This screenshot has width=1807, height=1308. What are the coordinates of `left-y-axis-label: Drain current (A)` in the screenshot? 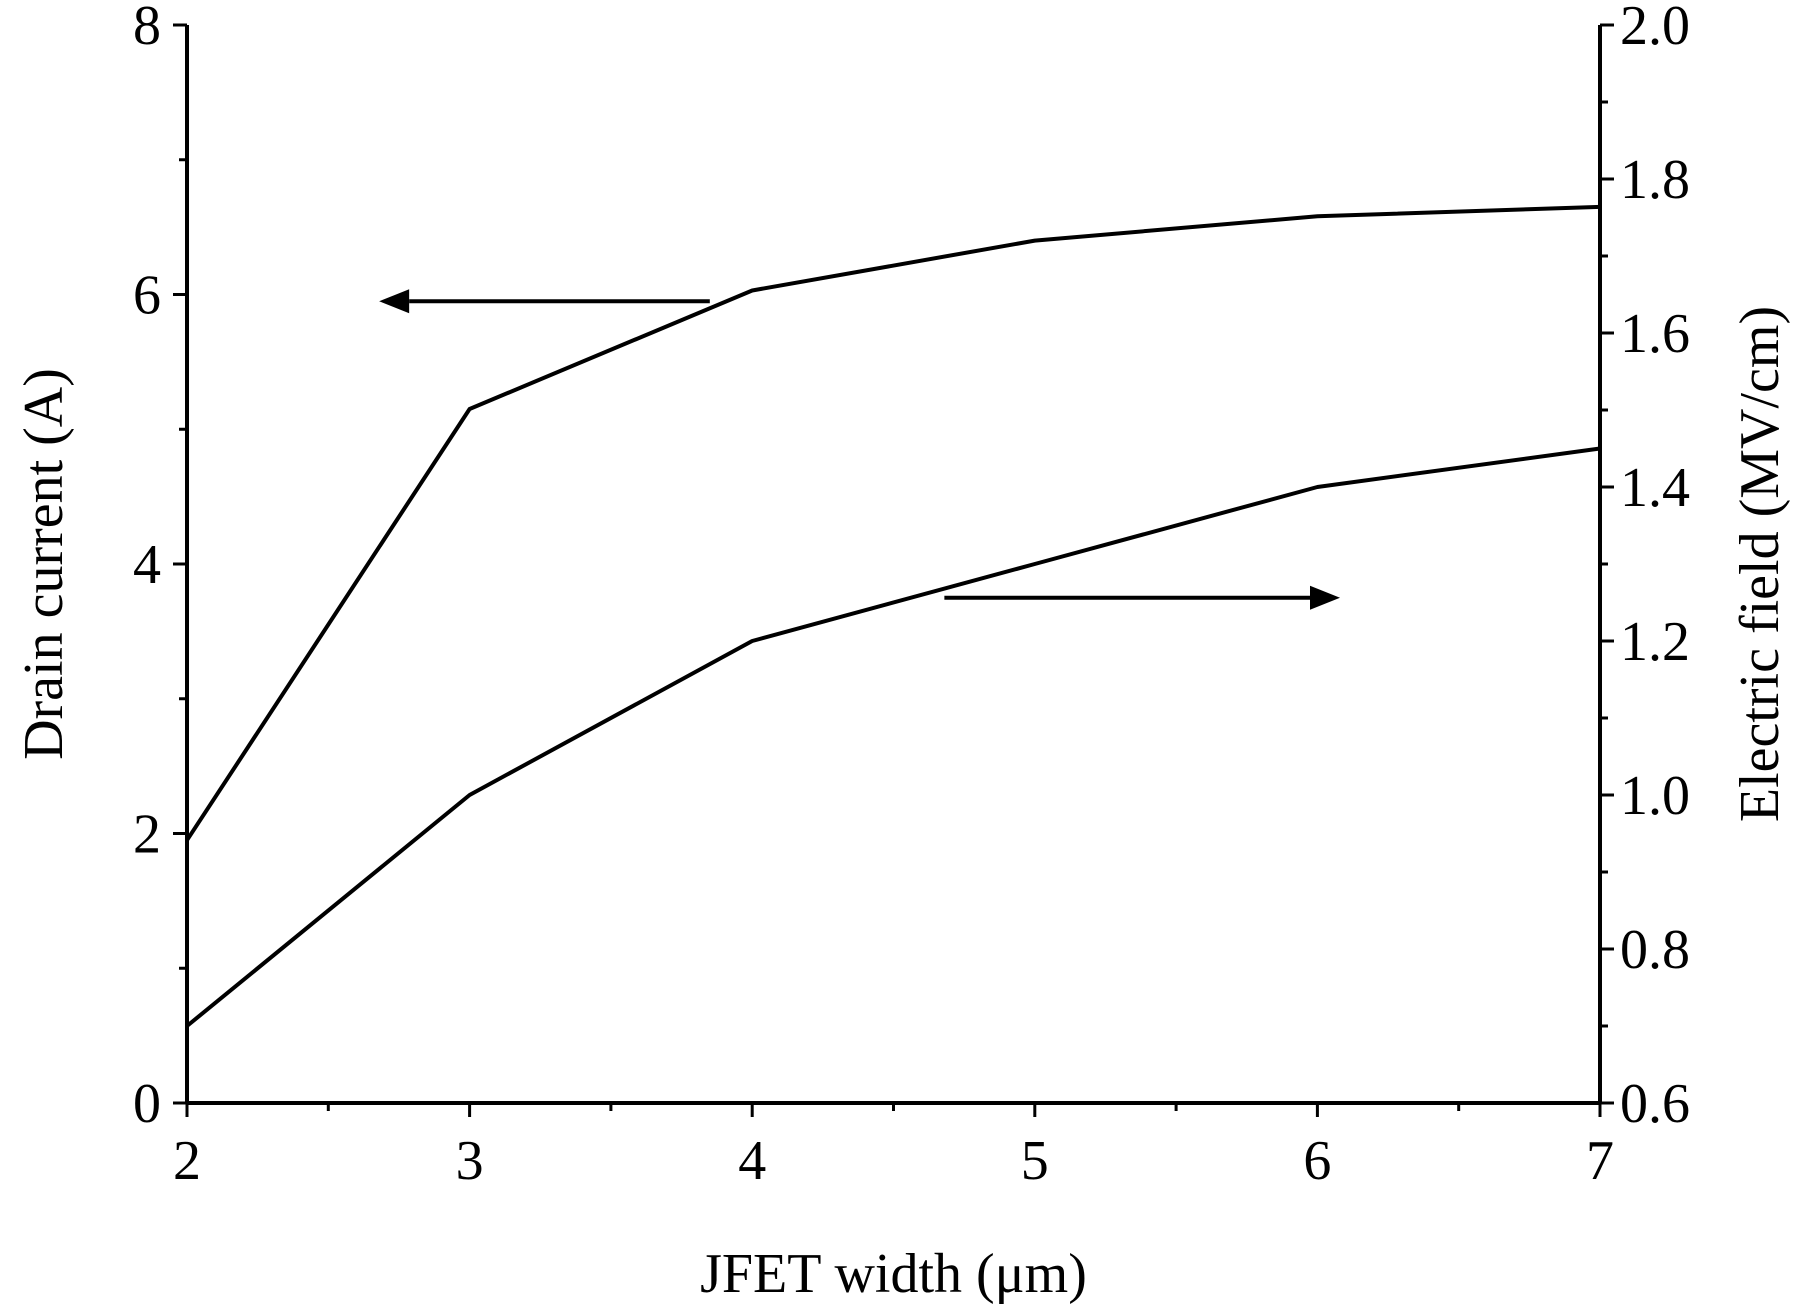 It's located at (44, 564).